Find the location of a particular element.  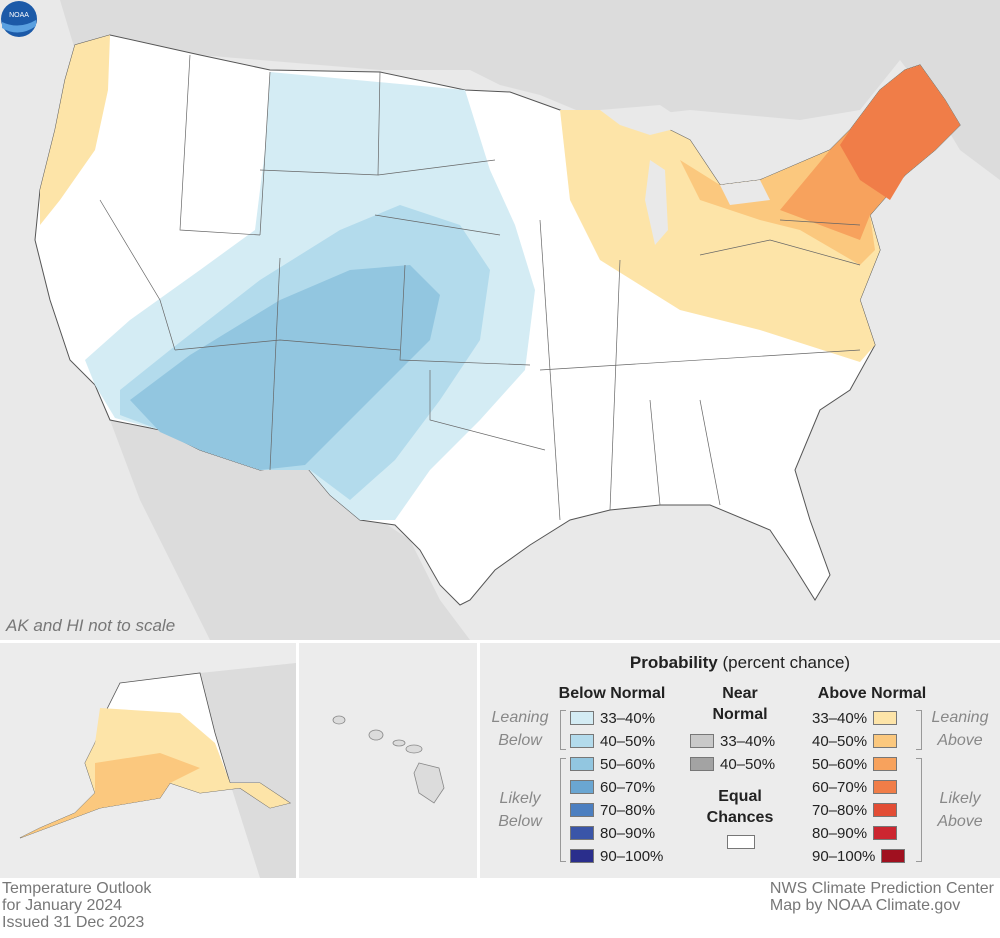

leaning-below-bracket is located at coordinates (563, 730).